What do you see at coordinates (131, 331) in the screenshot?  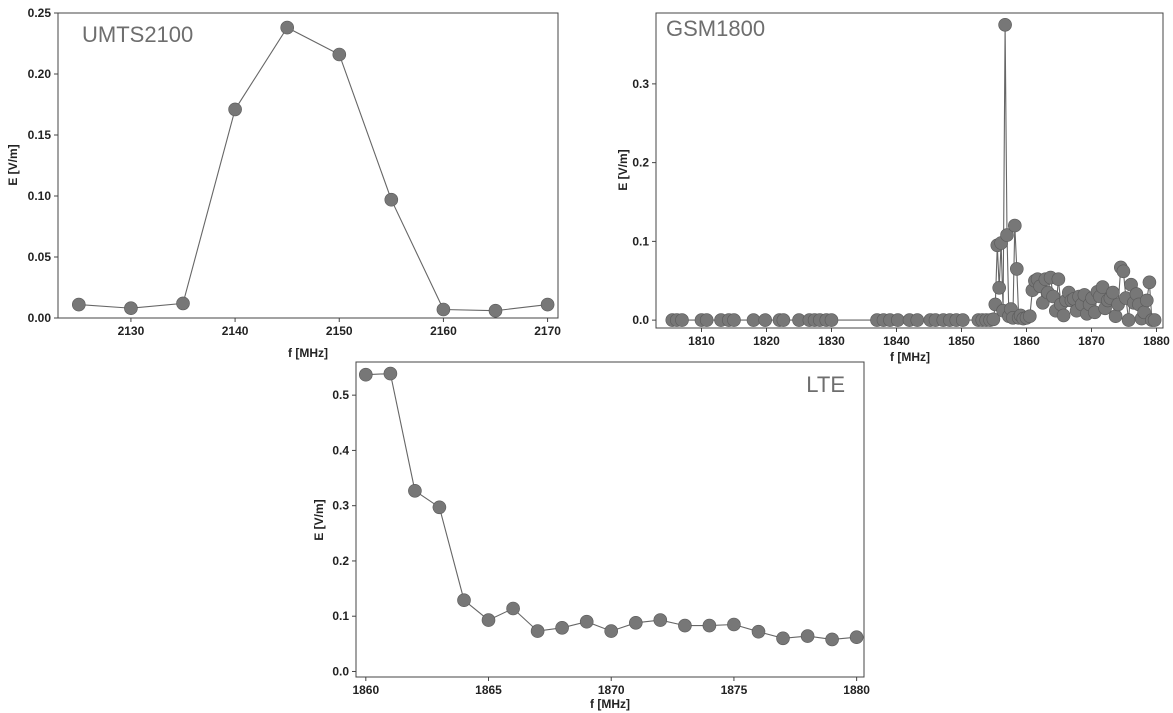 I see `x-tick-label: 2130` at bounding box center [131, 331].